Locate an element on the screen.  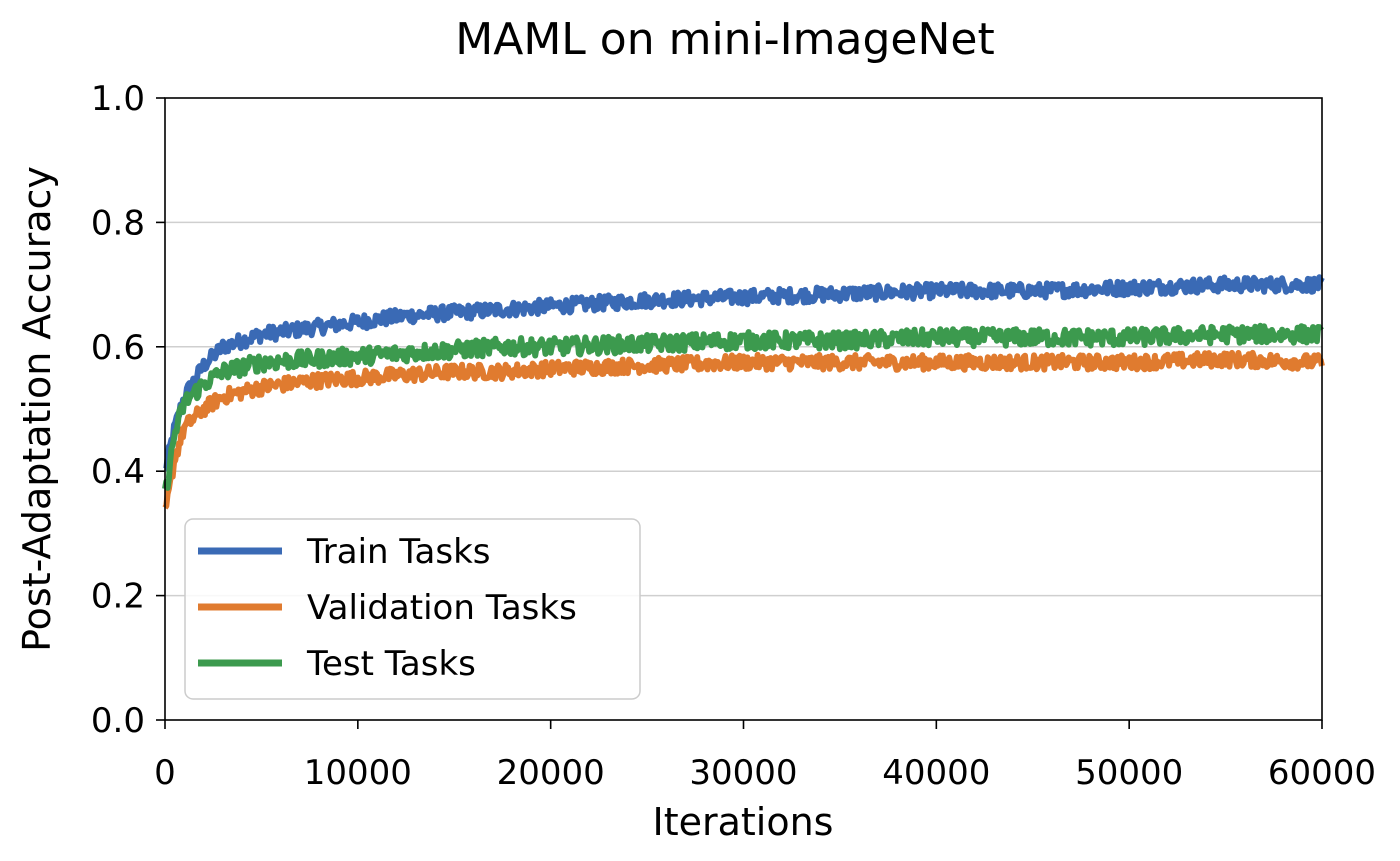
y-axis-label: Post-Adaptation Accuracy is located at coordinates (37, 409).